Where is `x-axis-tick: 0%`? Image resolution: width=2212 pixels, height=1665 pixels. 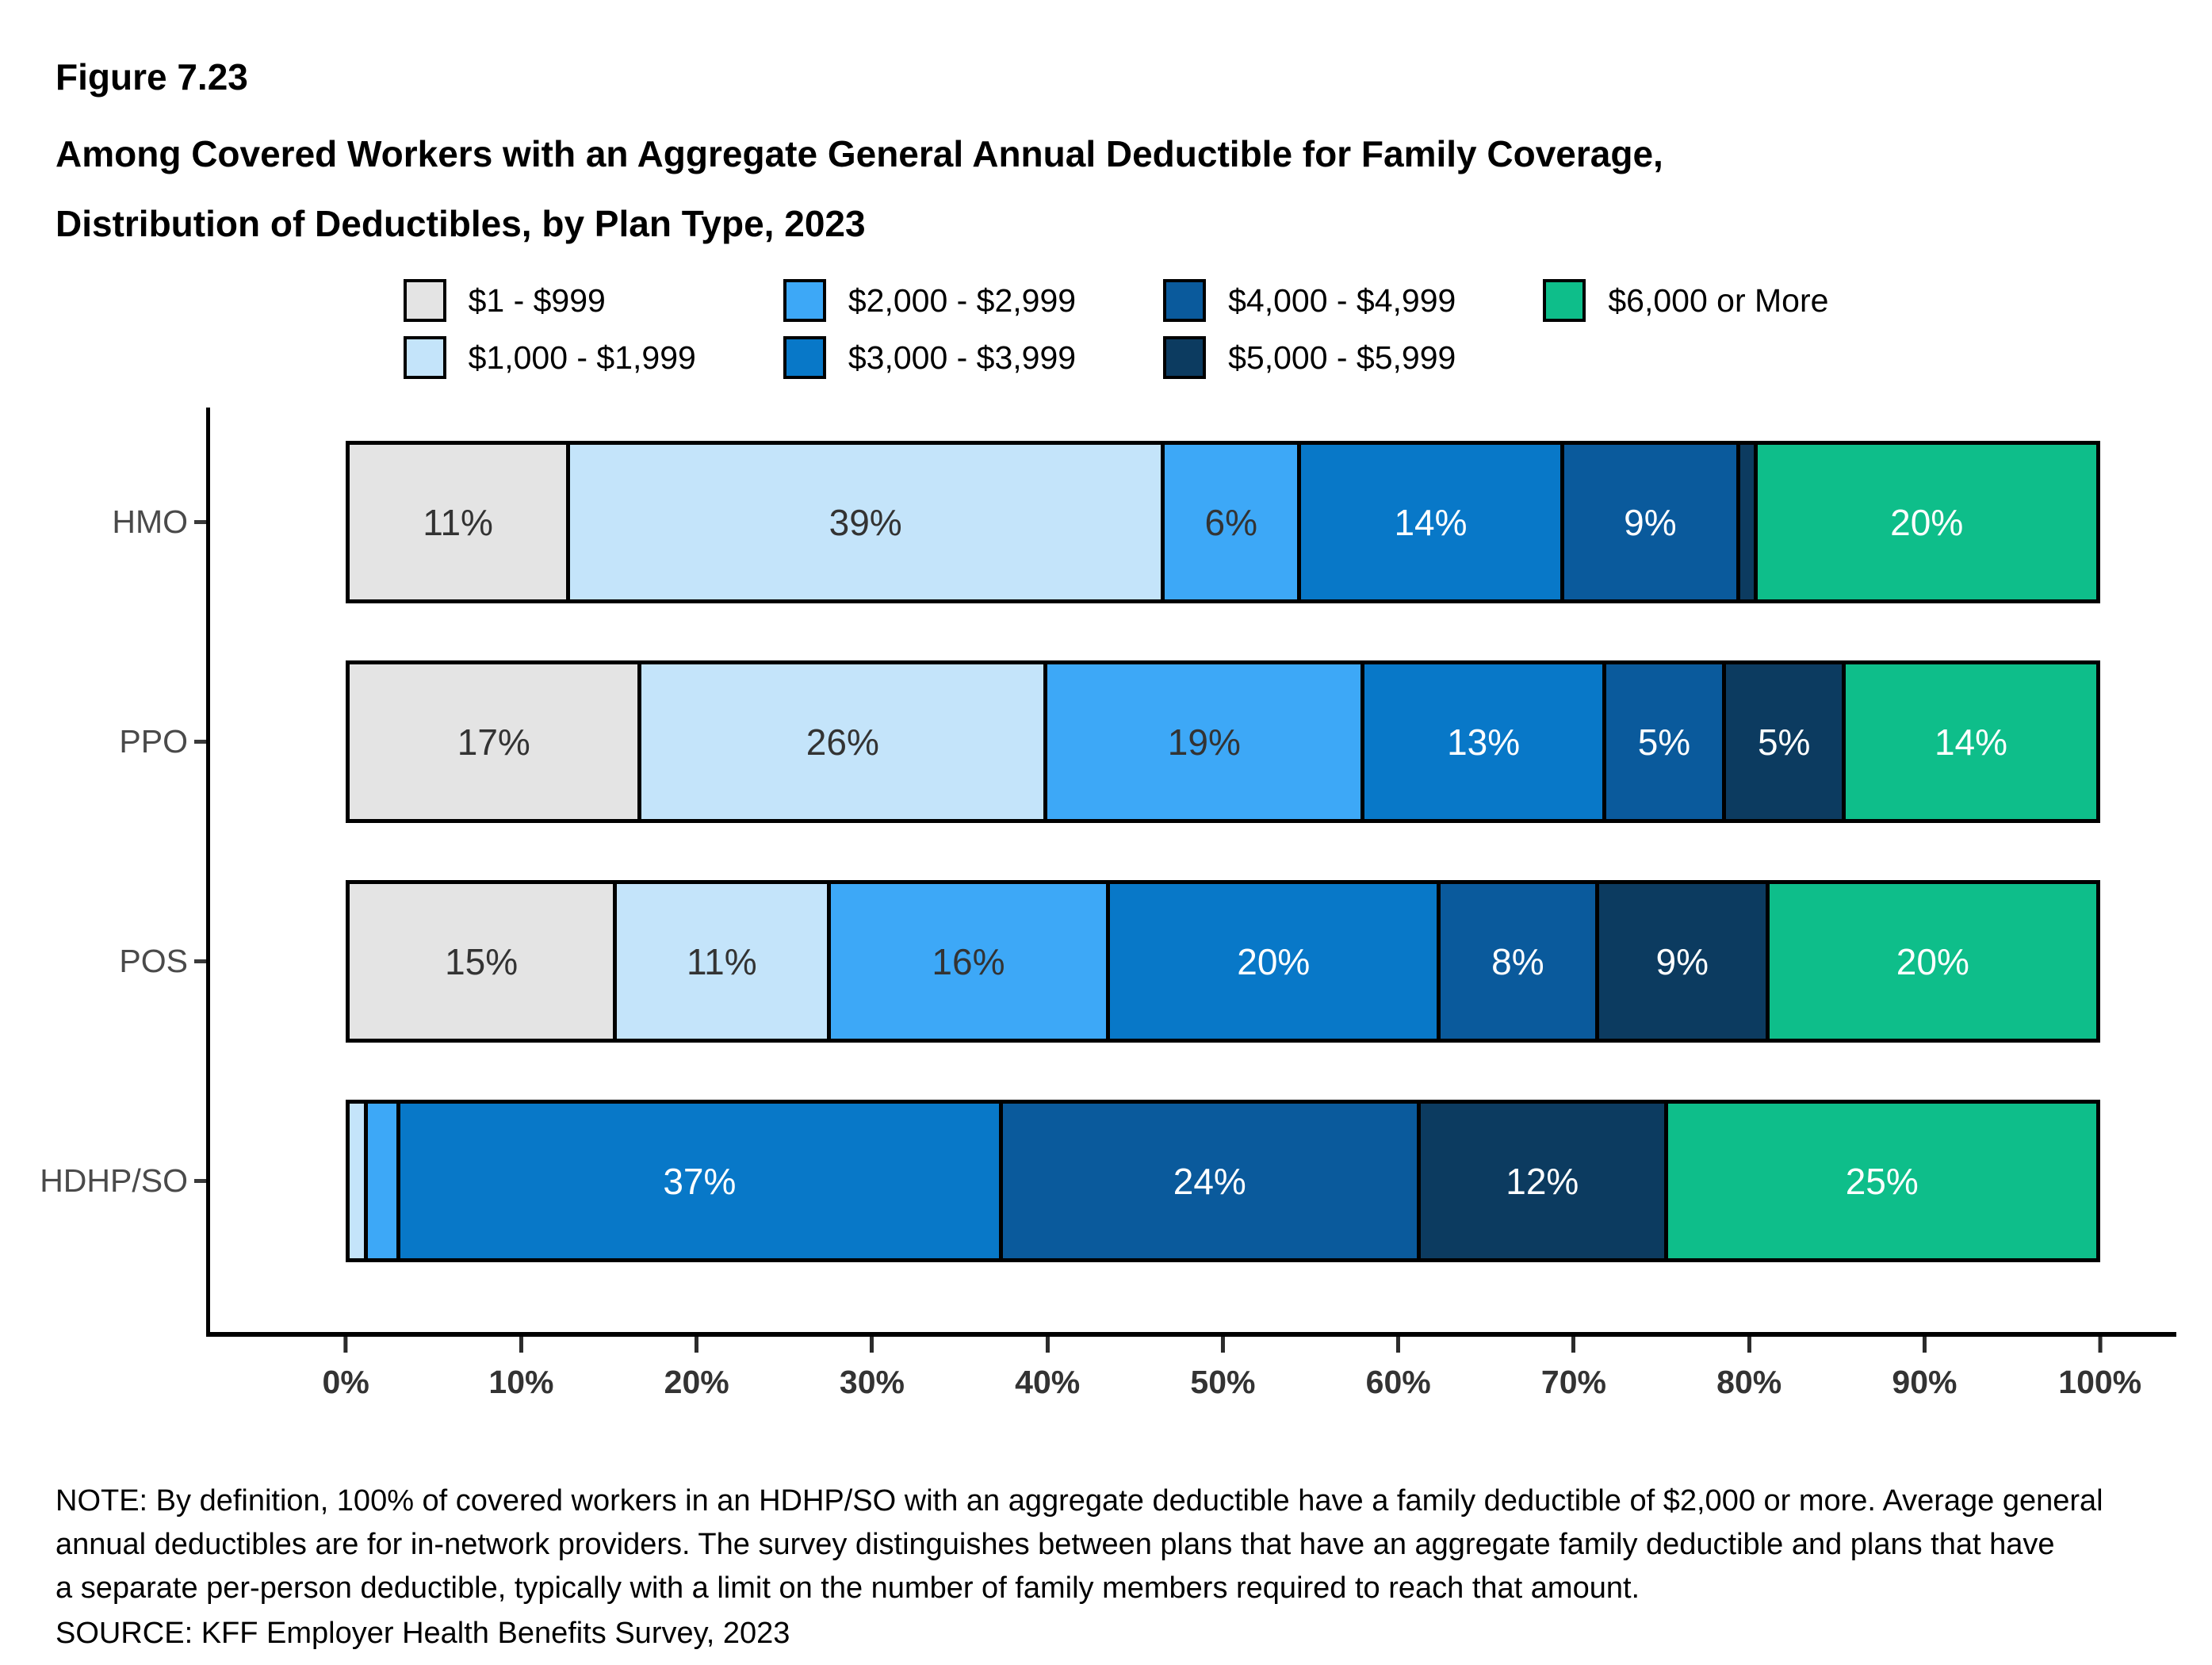 x-axis-tick: 0% is located at coordinates (346, 1369).